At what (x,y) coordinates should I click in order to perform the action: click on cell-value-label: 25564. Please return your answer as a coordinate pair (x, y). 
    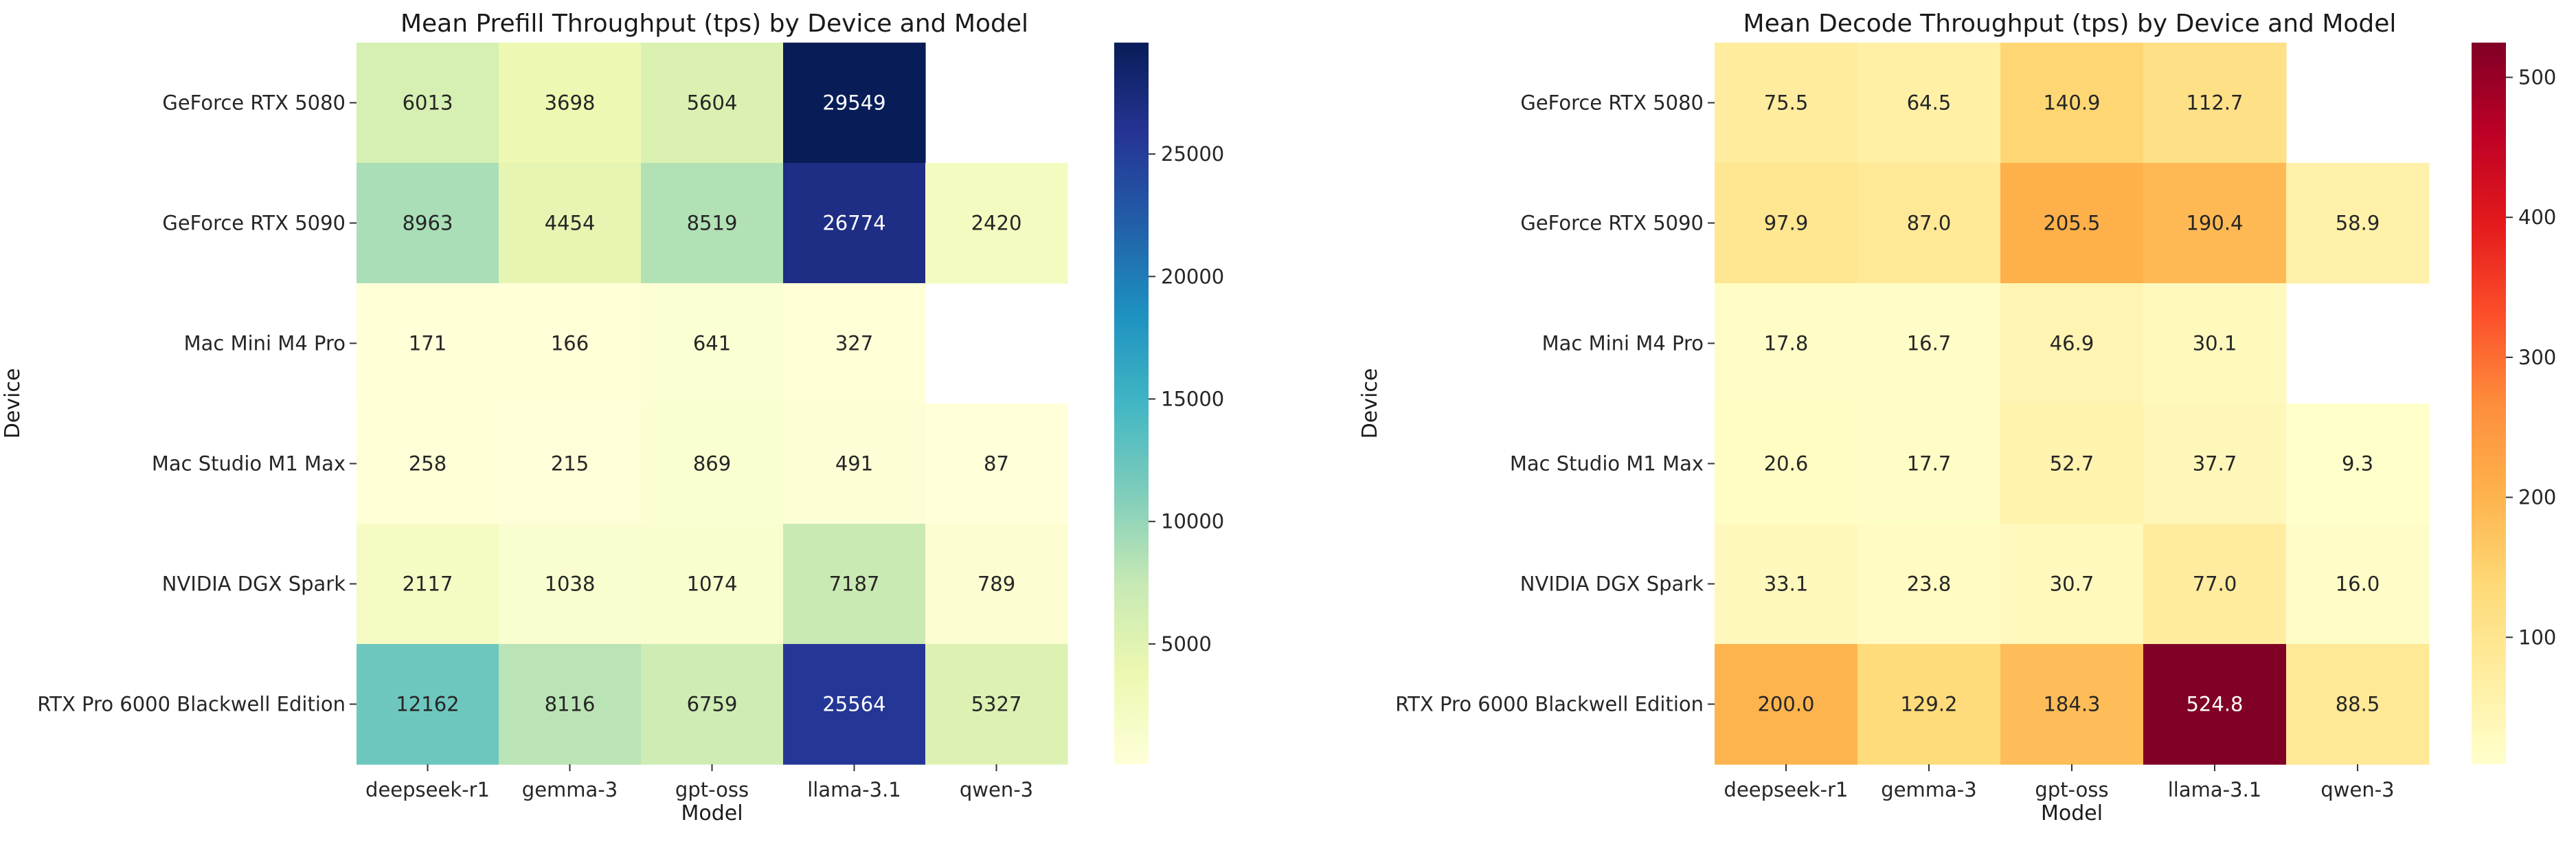
    Looking at the image, I should click on (853, 704).